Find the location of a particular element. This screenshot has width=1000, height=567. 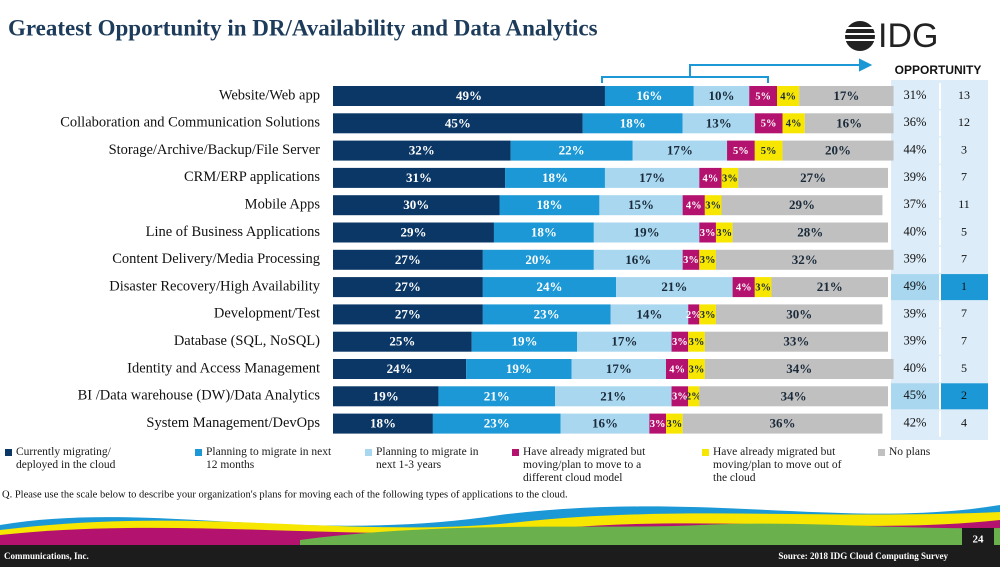

y-tick-label: BI /Data warehouse (DW)/Data Analytics is located at coordinates (199, 396).